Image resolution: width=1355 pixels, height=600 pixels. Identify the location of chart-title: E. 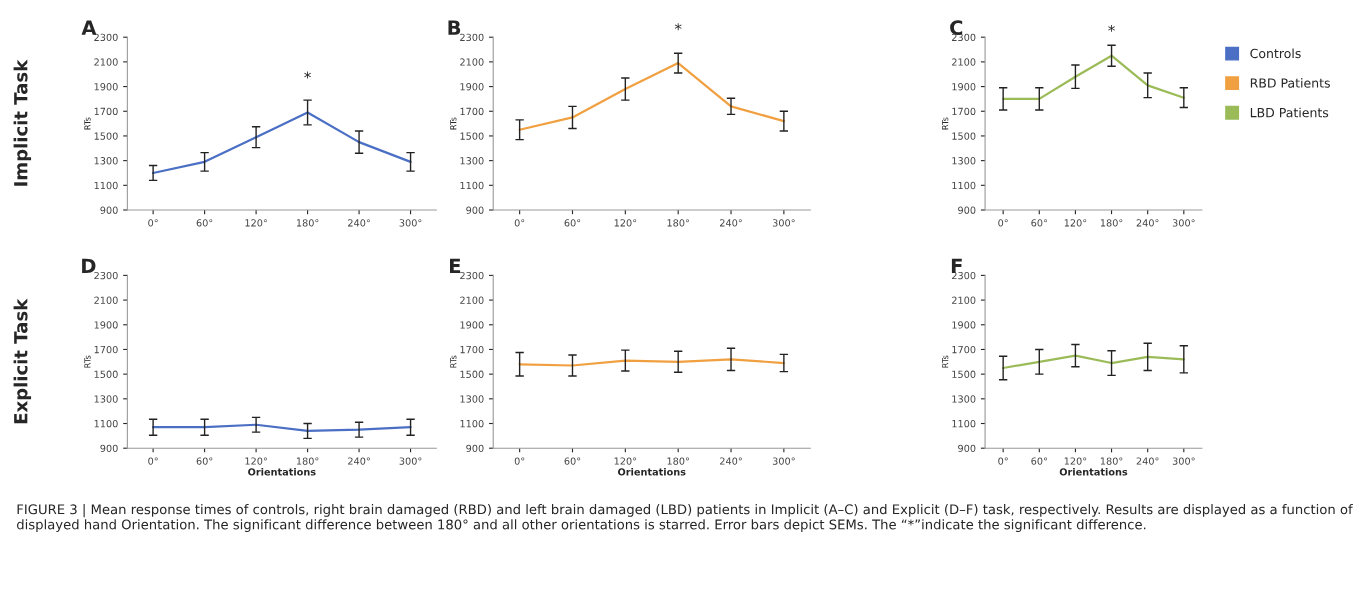
(455, 265).